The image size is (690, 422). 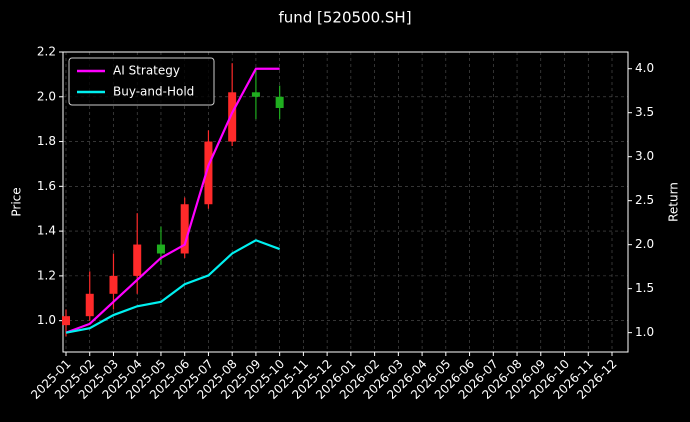 What do you see at coordinates (46, 52) in the screenshot?
I see `y-tick-label: 2.2` at bounding box center [46, 52].